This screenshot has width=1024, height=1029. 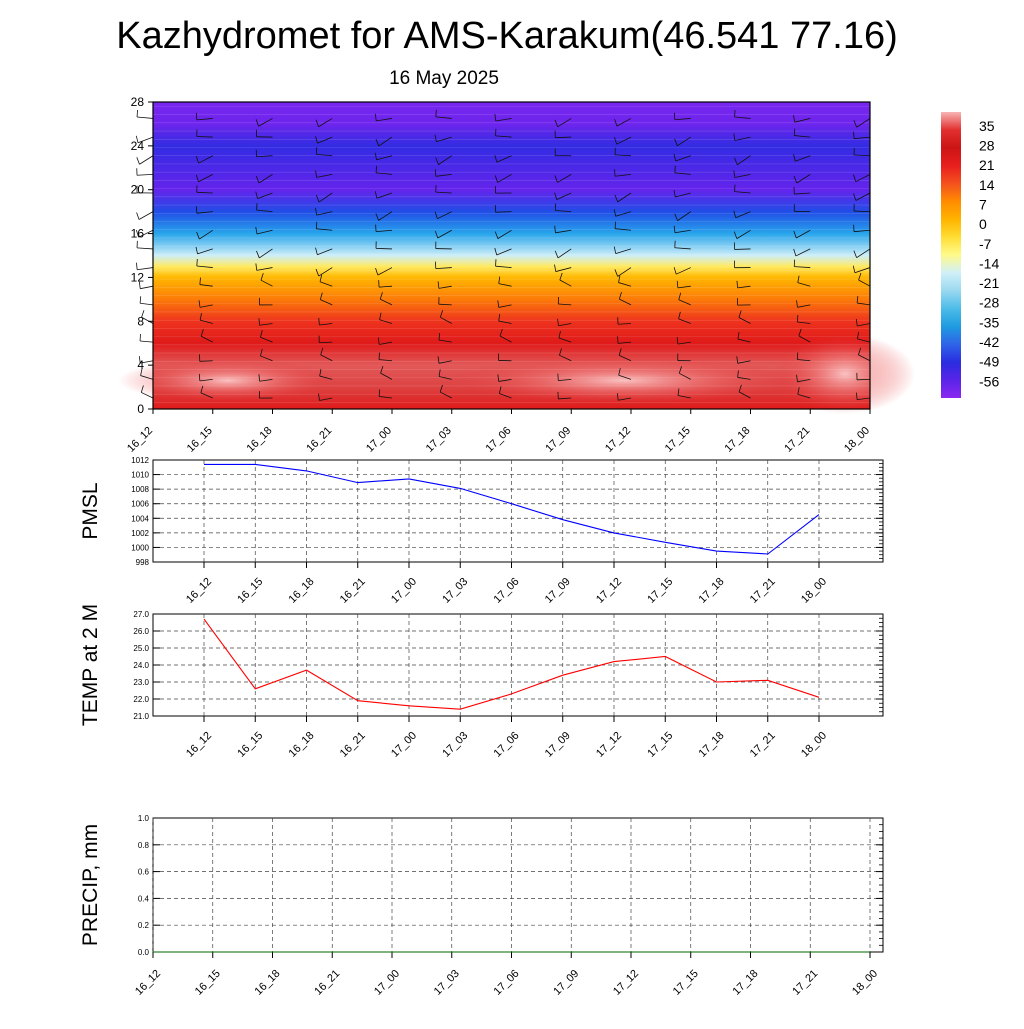 What do you see at coordinates (712, 745) in the screenshot?
I see `x-tick-label: 17_18` at bounding box center [712, 745].